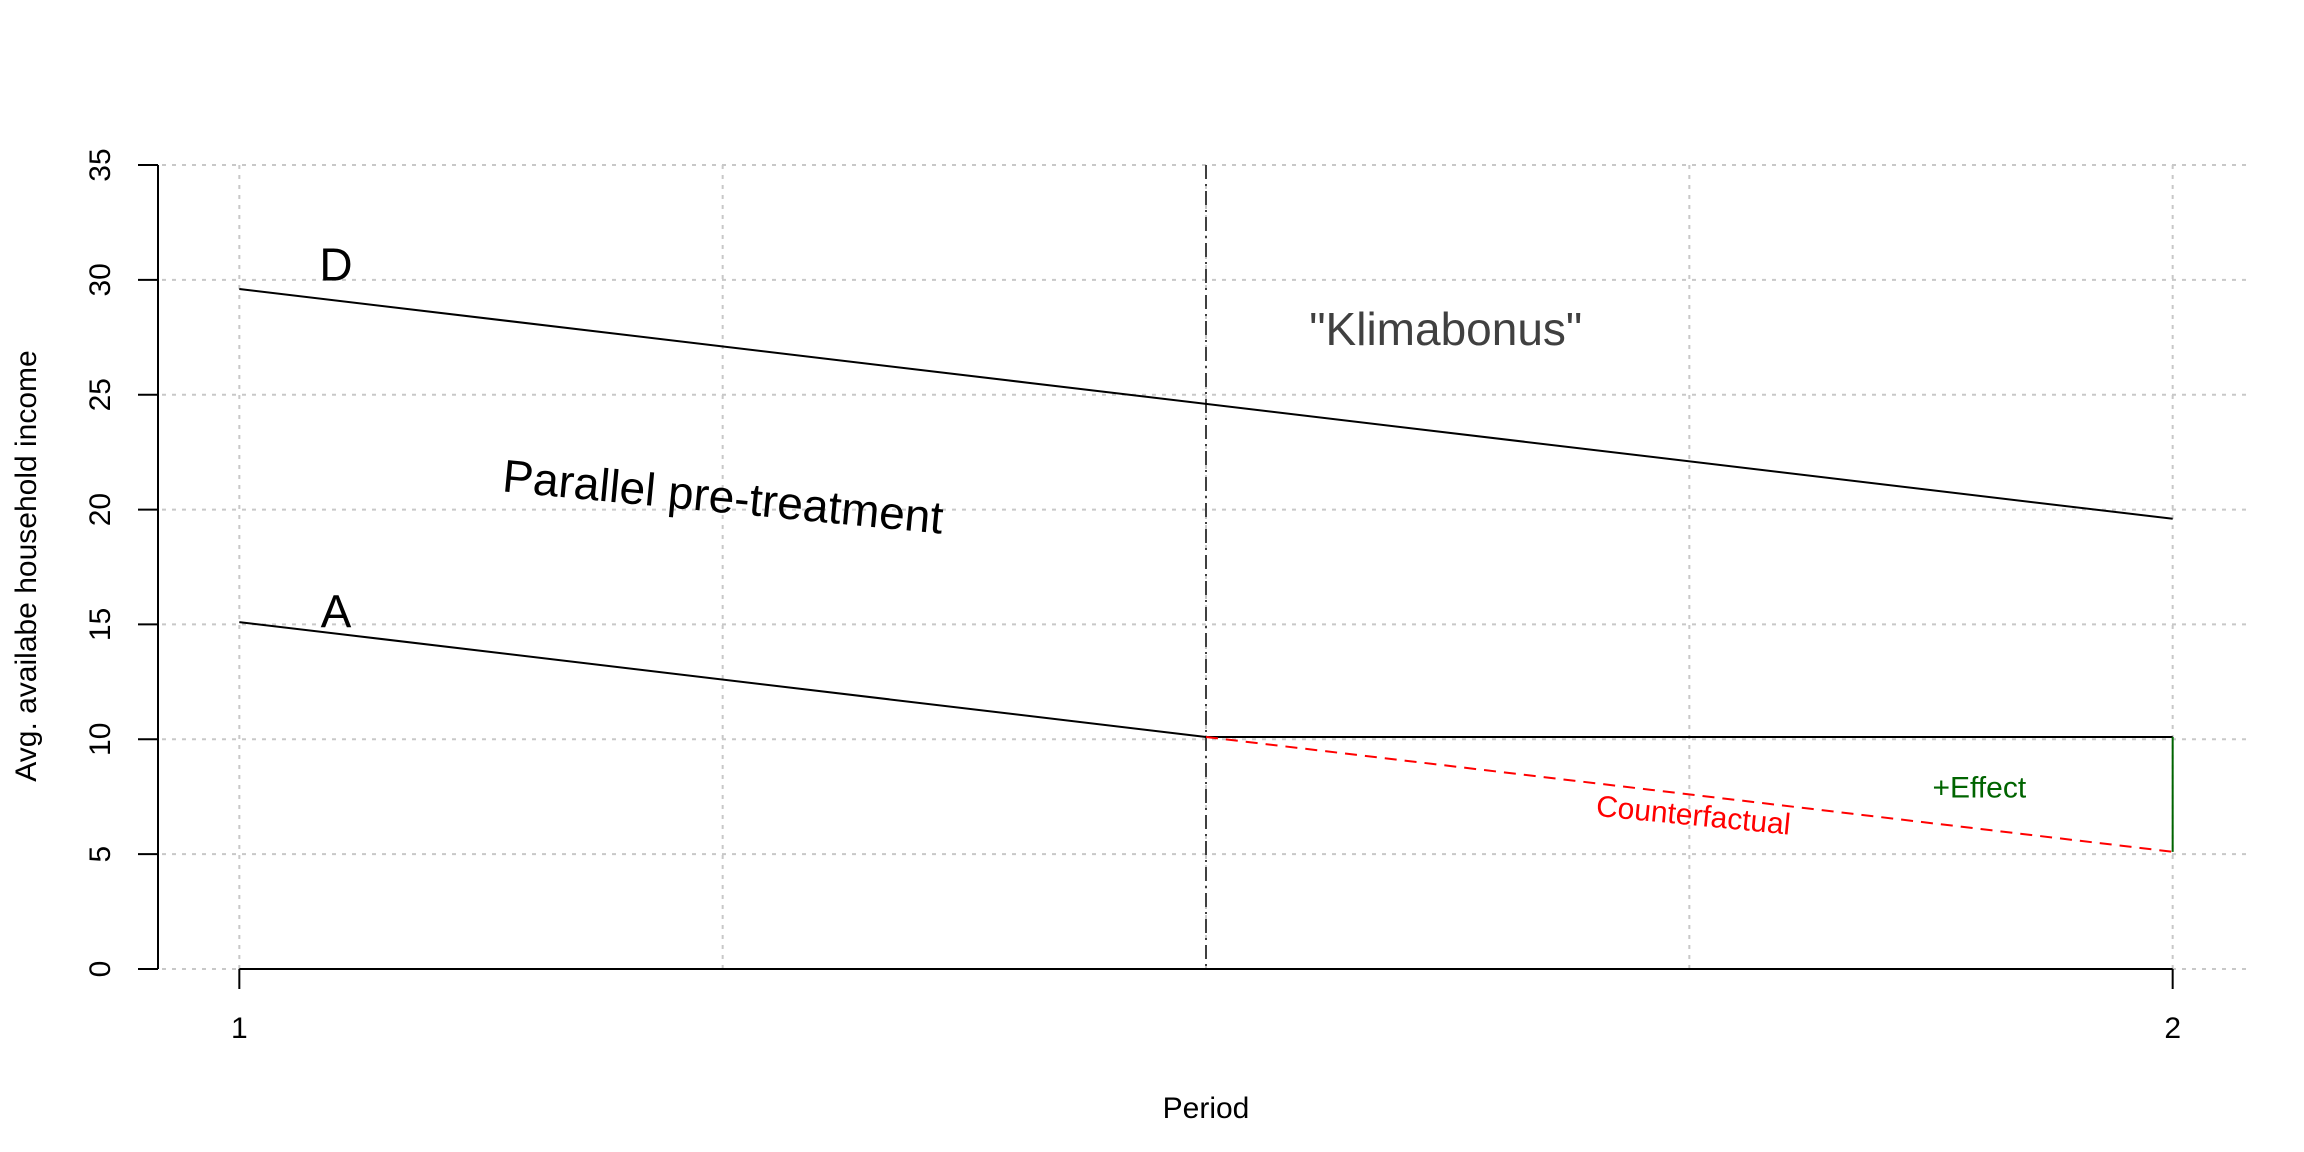 This screenshot has width=2304, height=1152. What do you see at coordinates (722, 496) in the screenshot?
I see `annotation-parallel: Parallel pre-treatment` at bounding box center [722, 496].